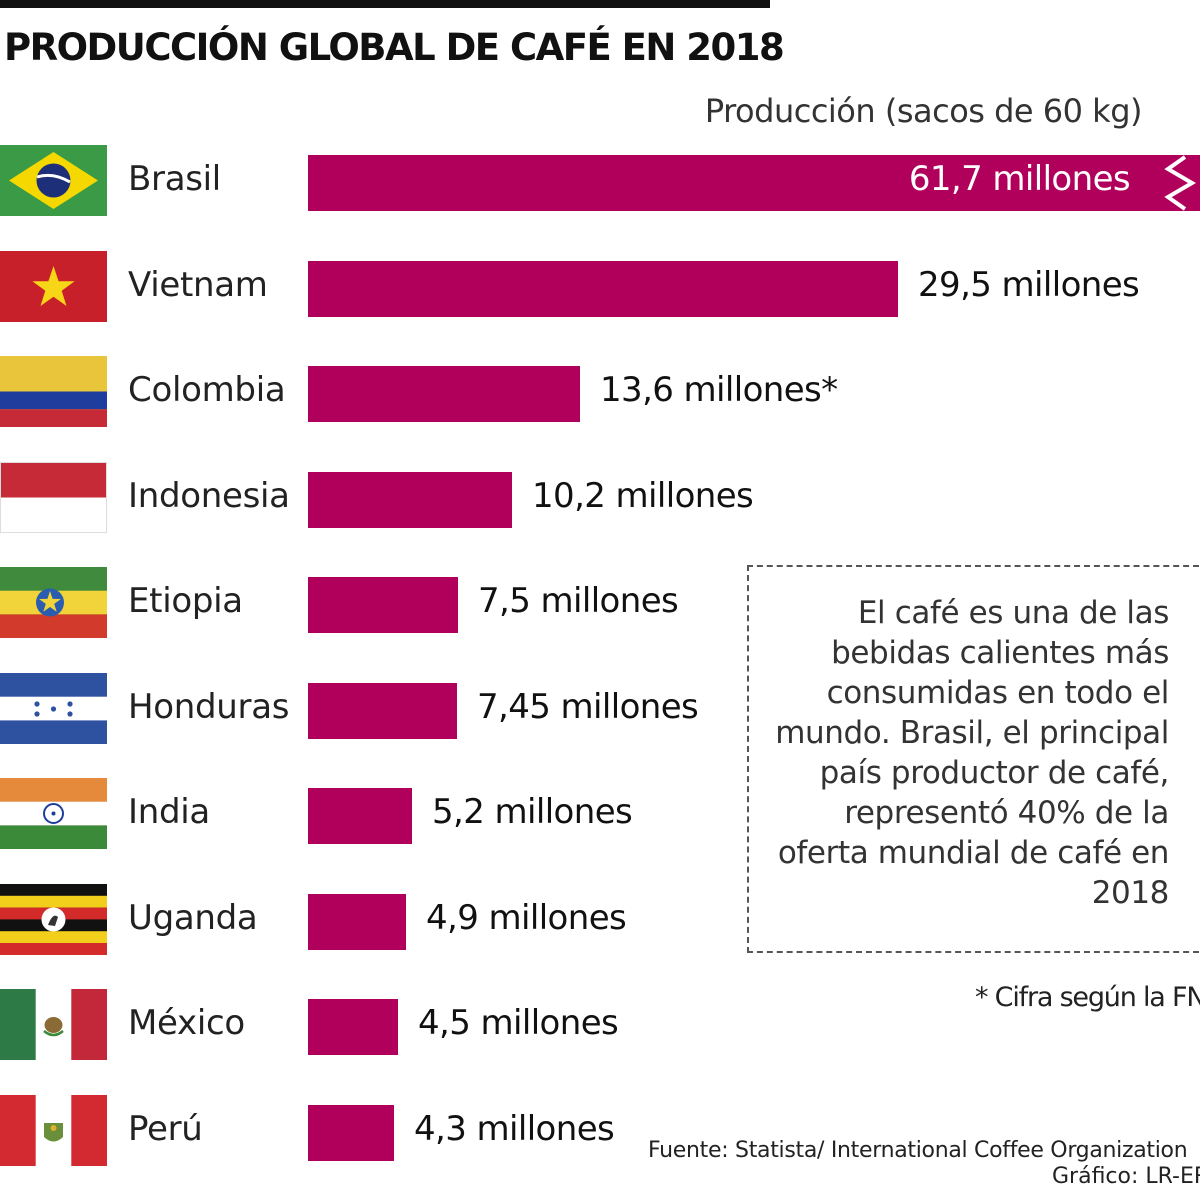 This screenshot has height=1196, width=1200. Describe the element at coordinates (383, 605) in the screenshot. I see `bar-etiopia` at that location.